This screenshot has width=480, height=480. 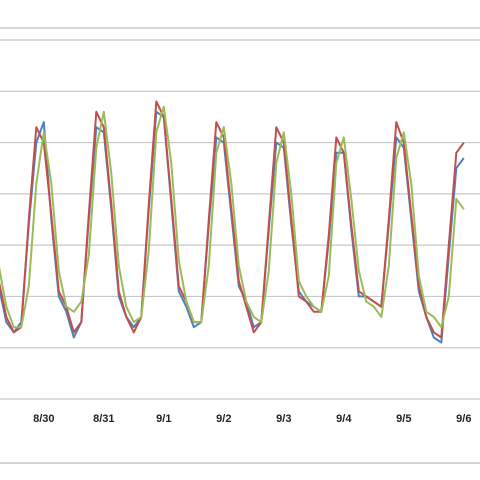 What do you see at coordinates (223, 419) in the screenshot?
I see `x-tick-label: 9/2` at bounding box center [223, 419].